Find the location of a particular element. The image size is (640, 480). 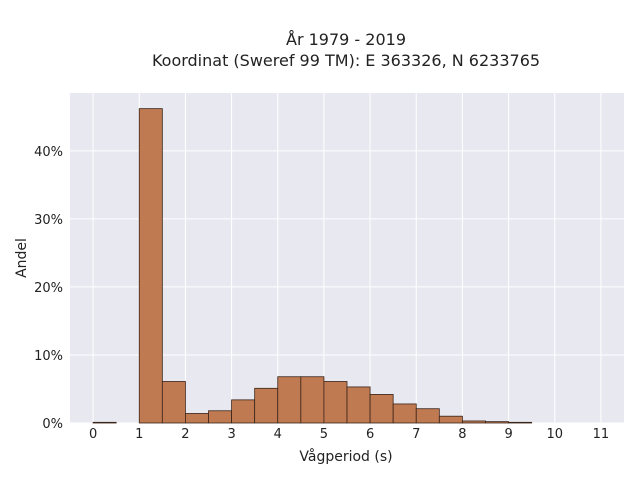

x-tick-label: 2 is located at coordinates (185, 434).